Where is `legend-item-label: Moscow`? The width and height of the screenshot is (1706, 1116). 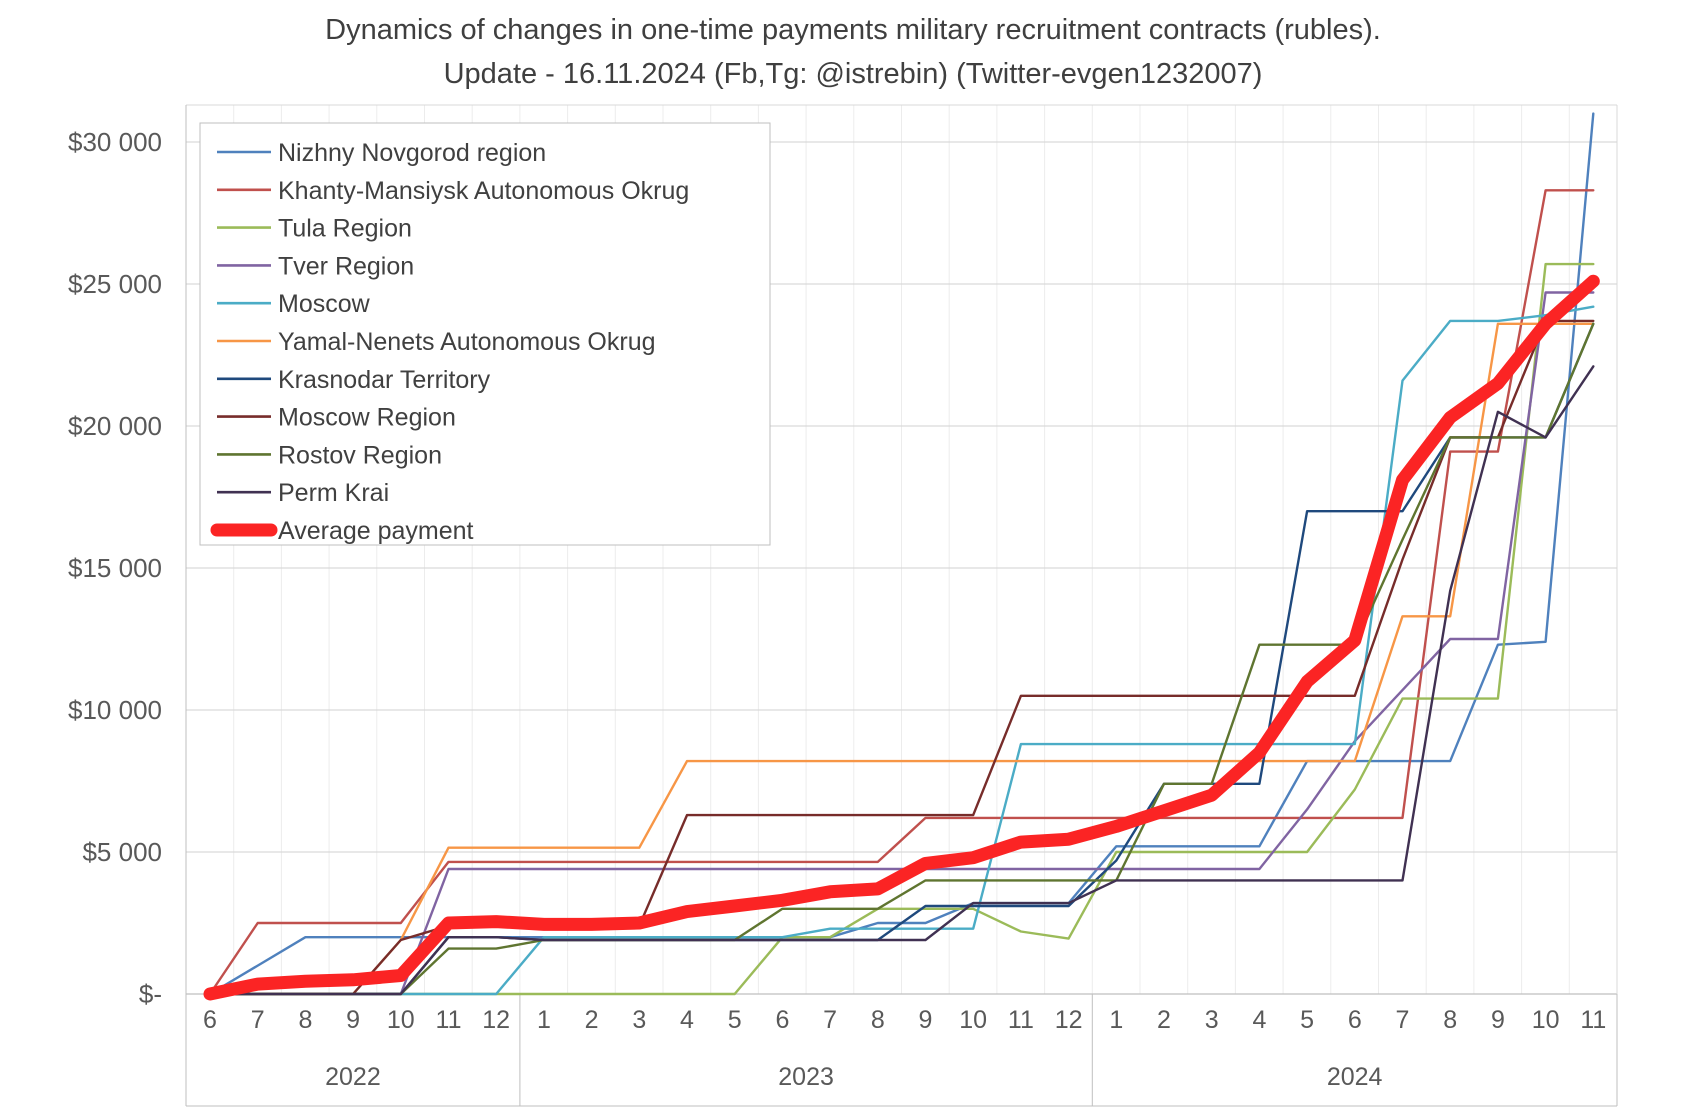 legend-item-label: Moscow is located at coordinates (324, 304).